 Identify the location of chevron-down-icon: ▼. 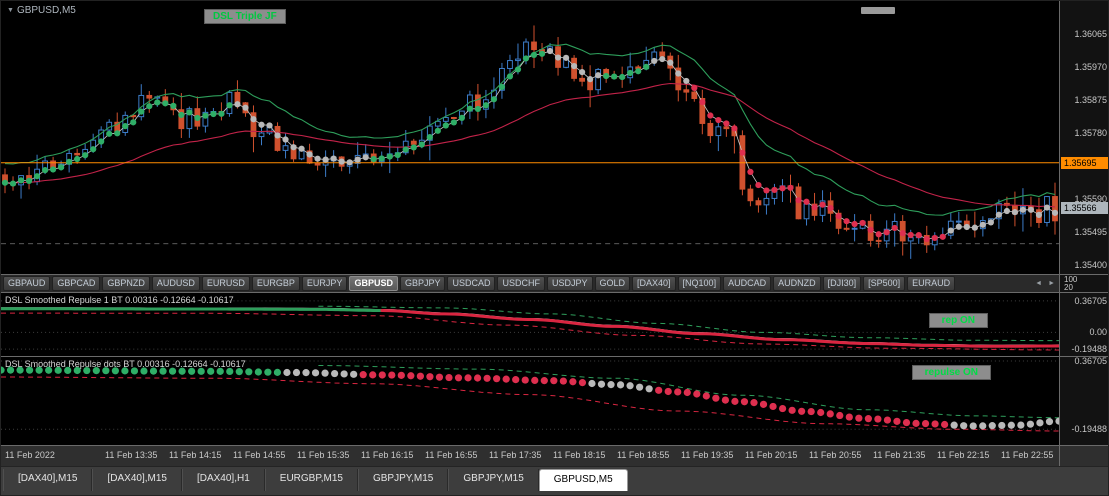
(10, 10).